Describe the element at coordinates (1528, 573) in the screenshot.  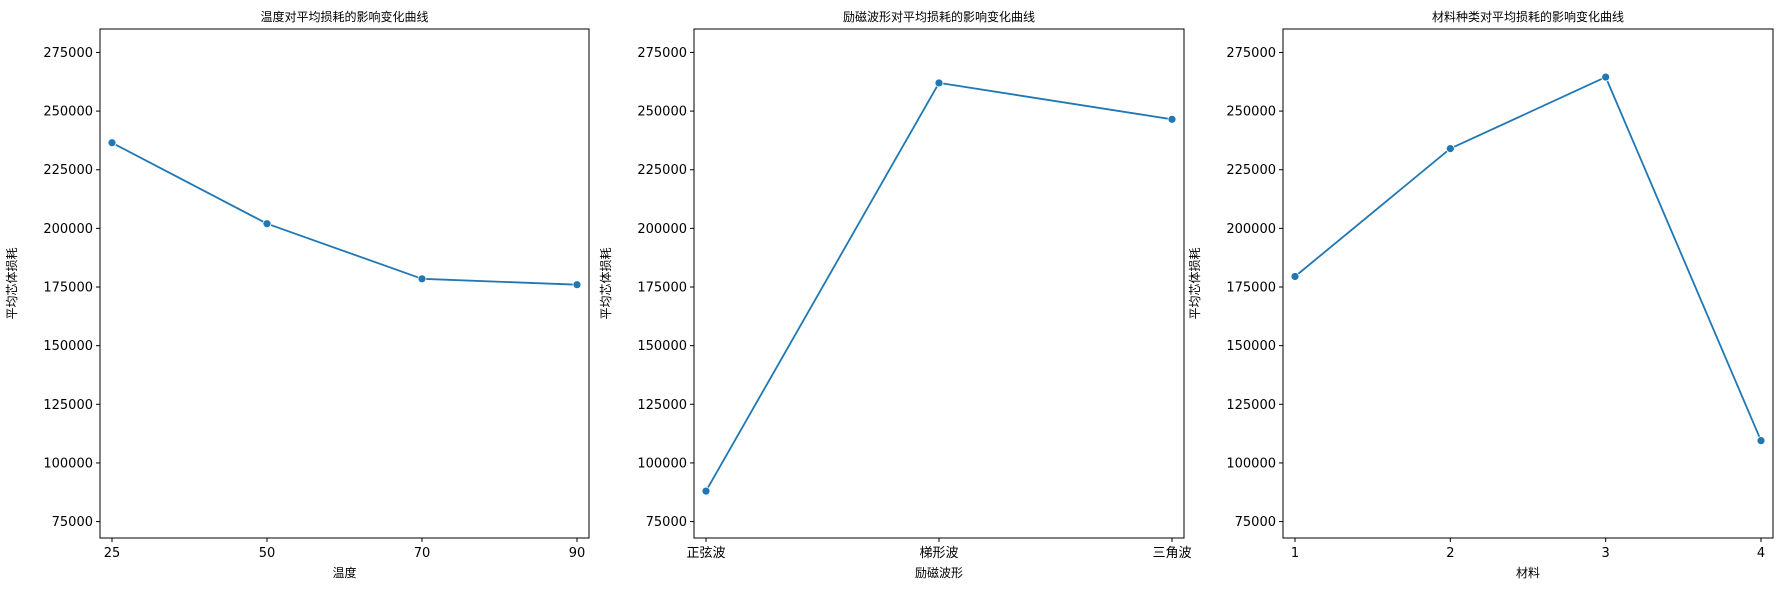
I see `x-axis-label: 材料` at that location.